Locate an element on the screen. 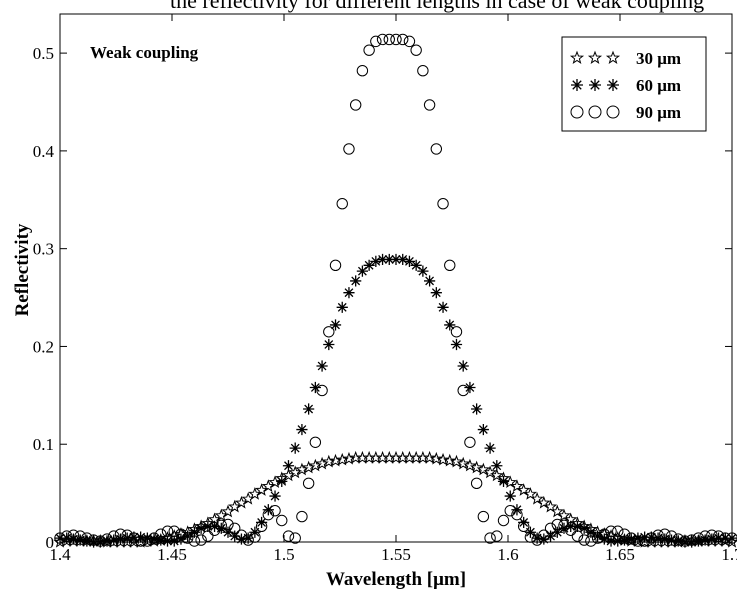 This screenshot has width=737, height=591. x-tick-label: 1.7 is located at coordinates (729, 554).